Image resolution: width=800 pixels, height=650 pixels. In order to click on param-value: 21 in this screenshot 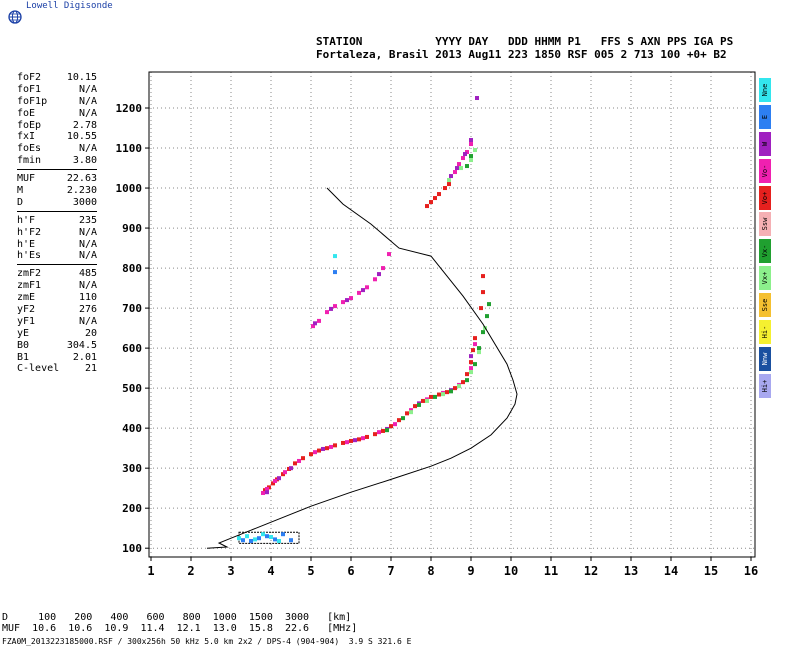, I will do `click(90, 369)`.